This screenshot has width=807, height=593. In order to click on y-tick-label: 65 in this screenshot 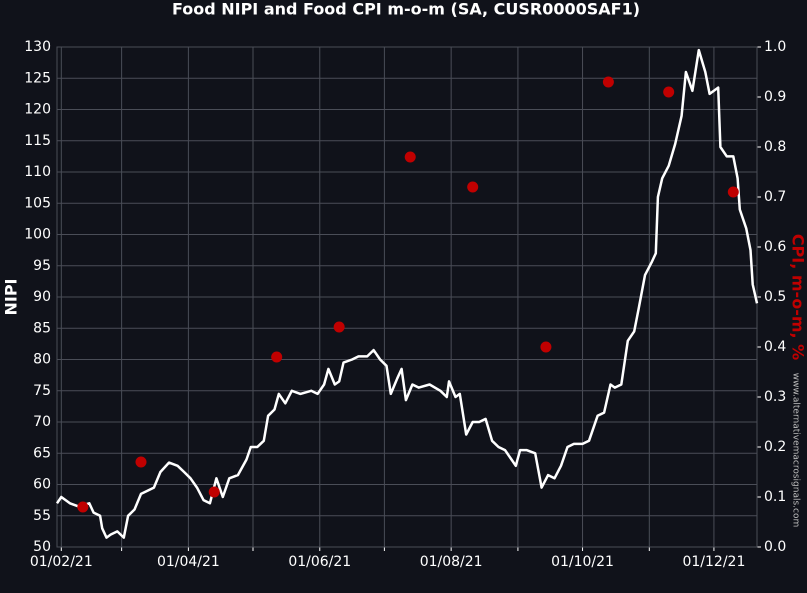, I will do `click(42, 453)`.